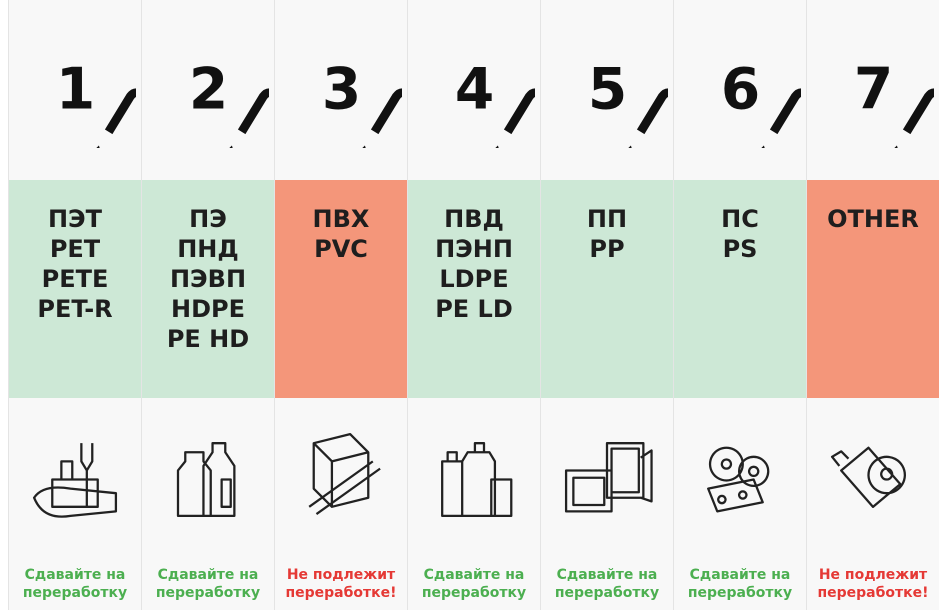  Describe the element at coordinates (894, 102) in the screenshot. I see `recycling-symbol: 7` at that location.